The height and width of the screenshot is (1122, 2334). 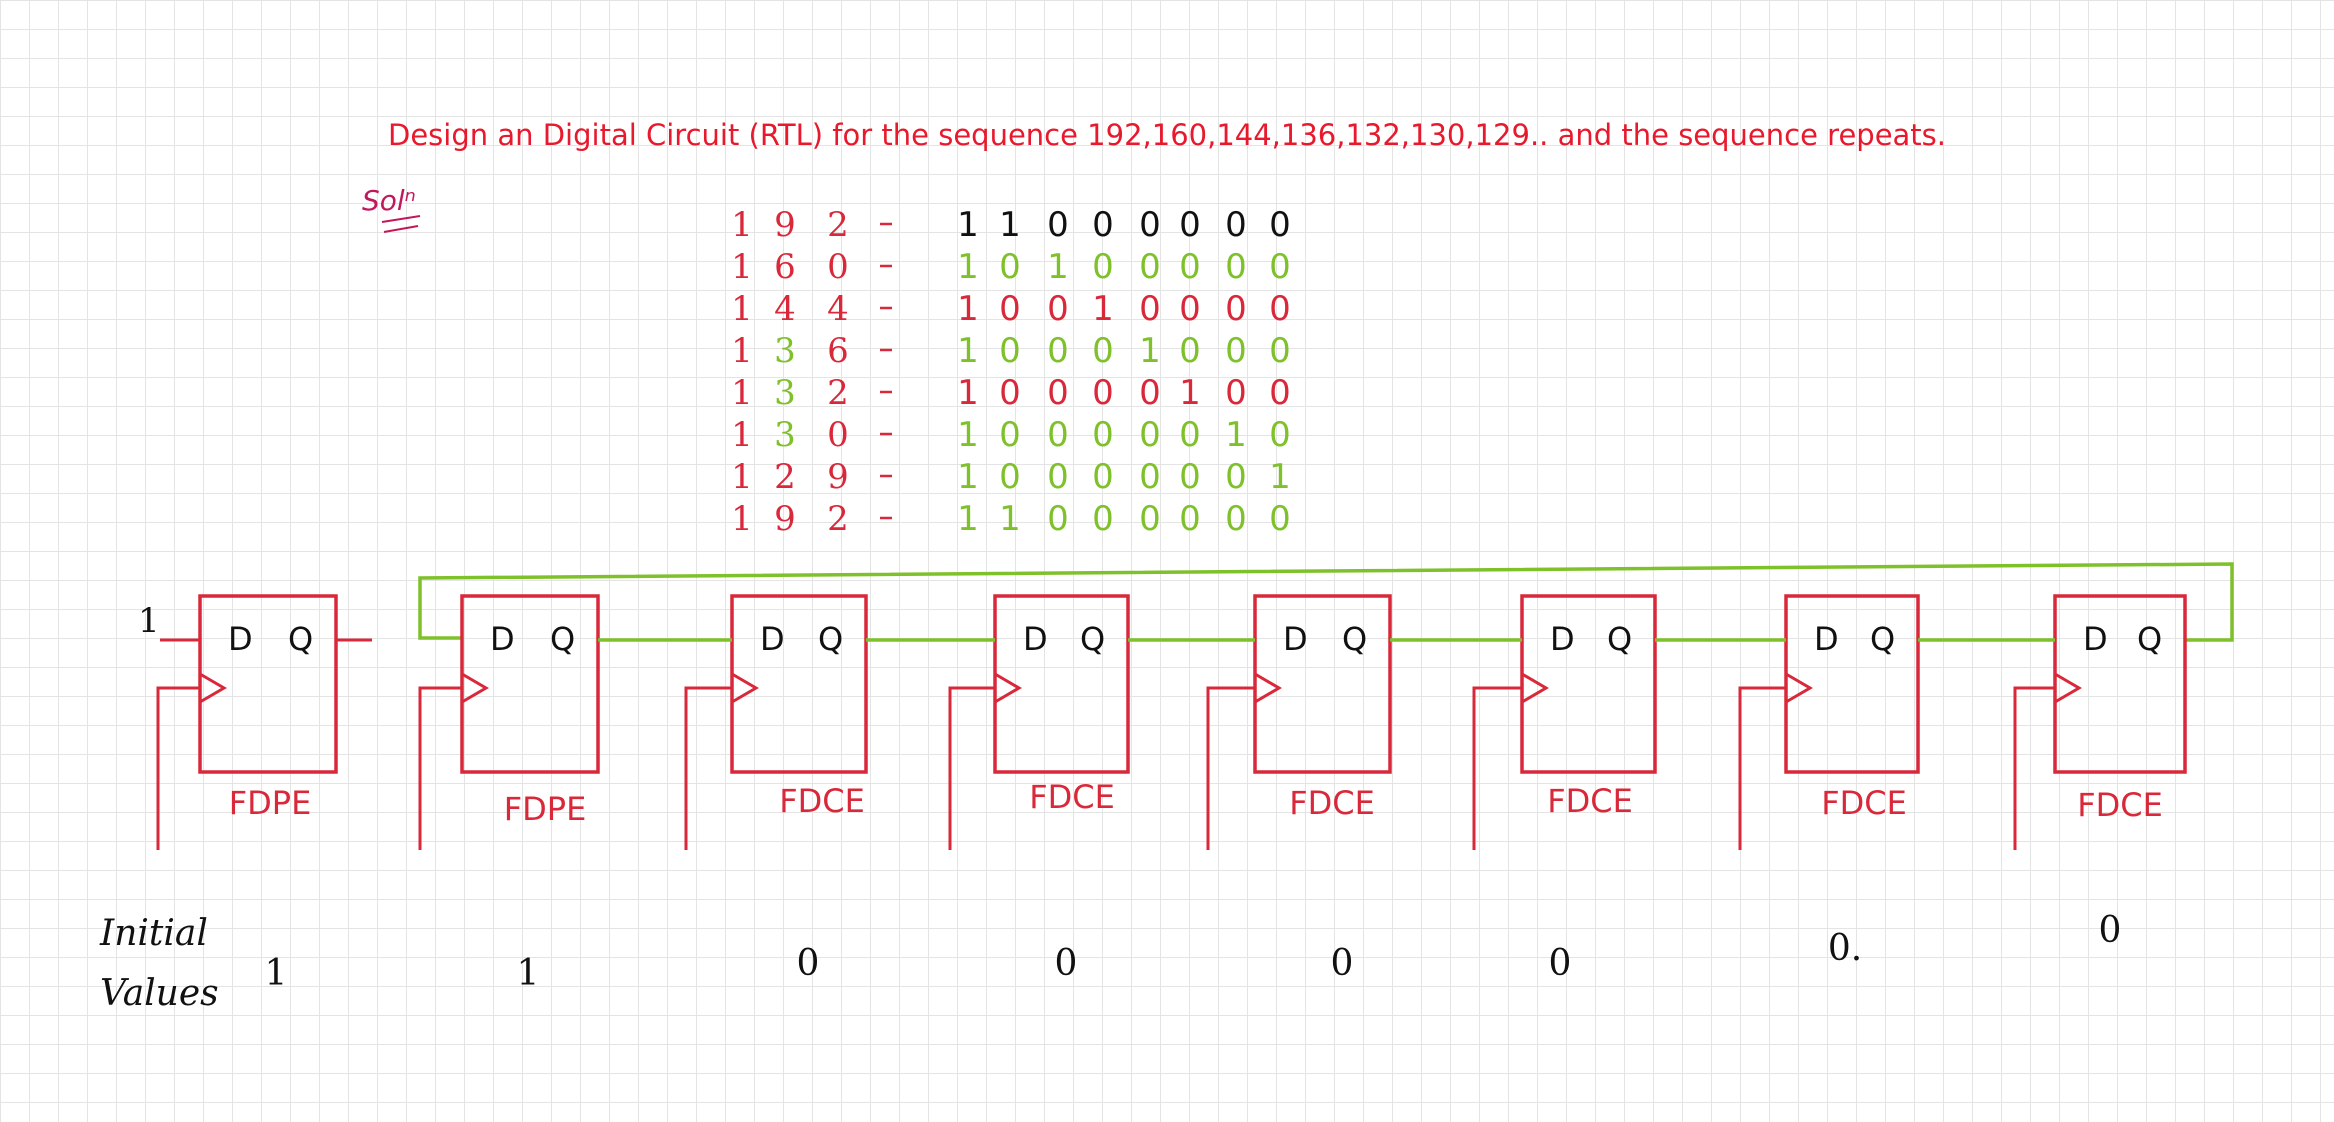 What do you see at coordinates (389, 200) in the screenshot?
I see `solution-label: Solⁿ` at bounding box center [389, 200].